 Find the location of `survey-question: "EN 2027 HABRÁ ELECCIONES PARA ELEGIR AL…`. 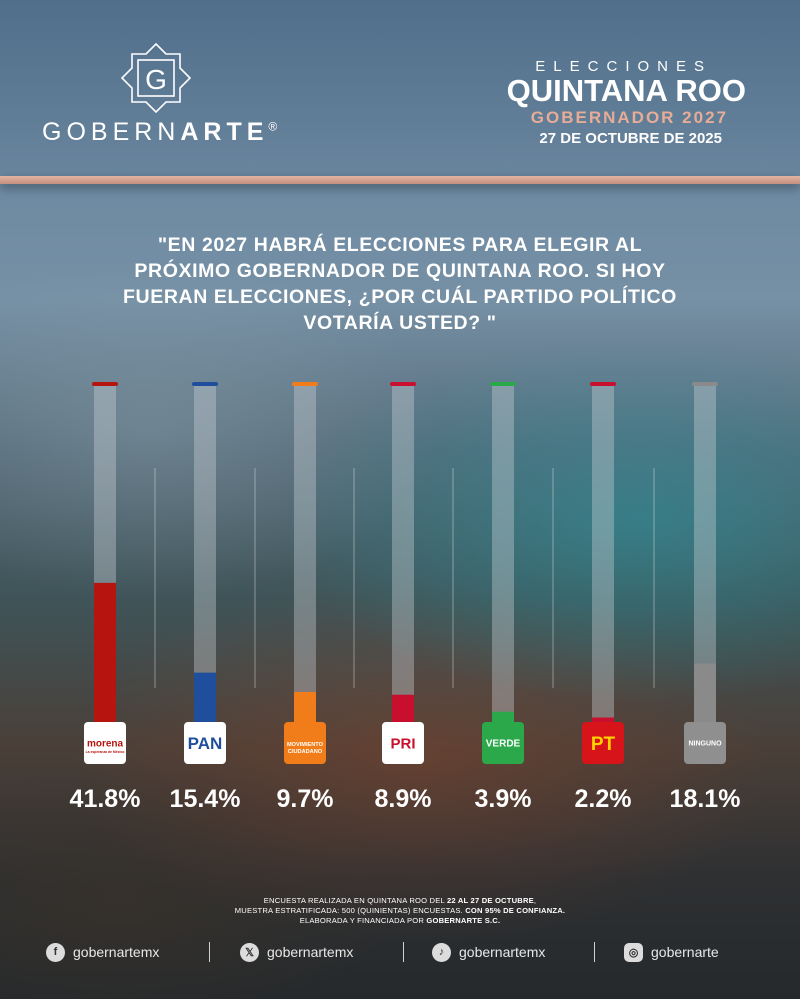

survey-question: "EN 2027 HABRÁ ELECCIONES PARA ELEGIR AL… is located at coordinates (400, 284).